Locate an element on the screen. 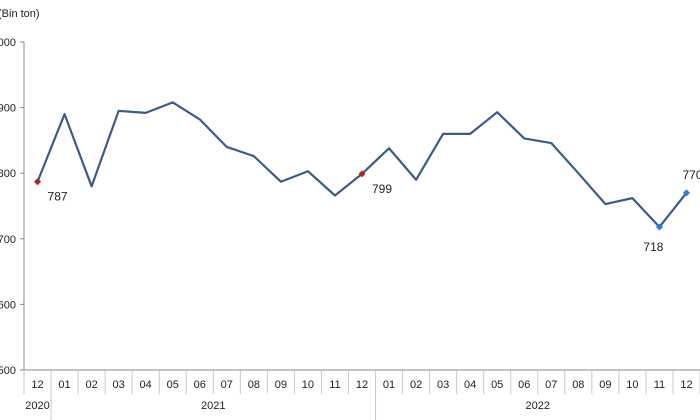 This screenshot has height=420, width=700. data-label: 718 is located at coordinates (653, 247).